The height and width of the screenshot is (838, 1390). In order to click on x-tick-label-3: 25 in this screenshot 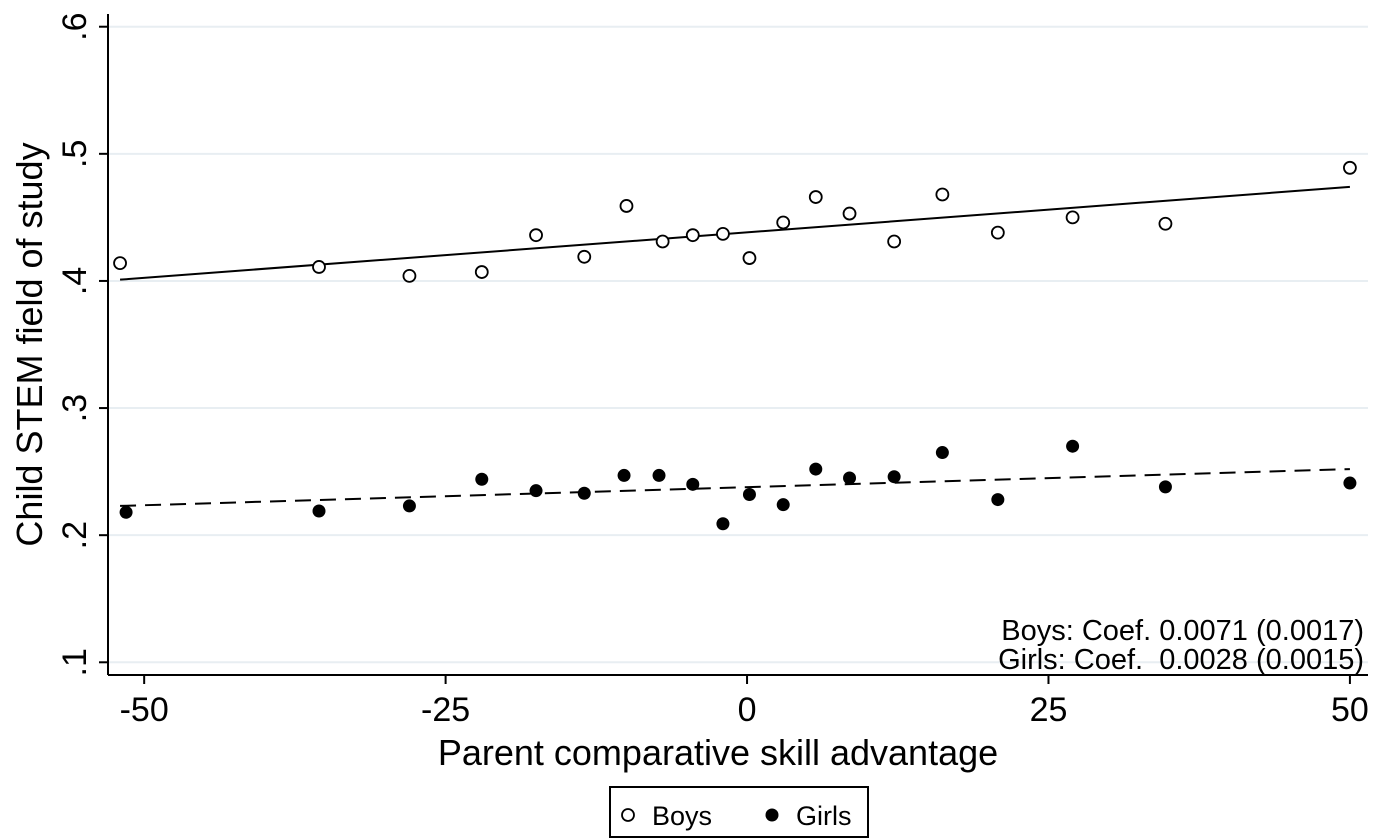, I will do `click(1049, 710)`.